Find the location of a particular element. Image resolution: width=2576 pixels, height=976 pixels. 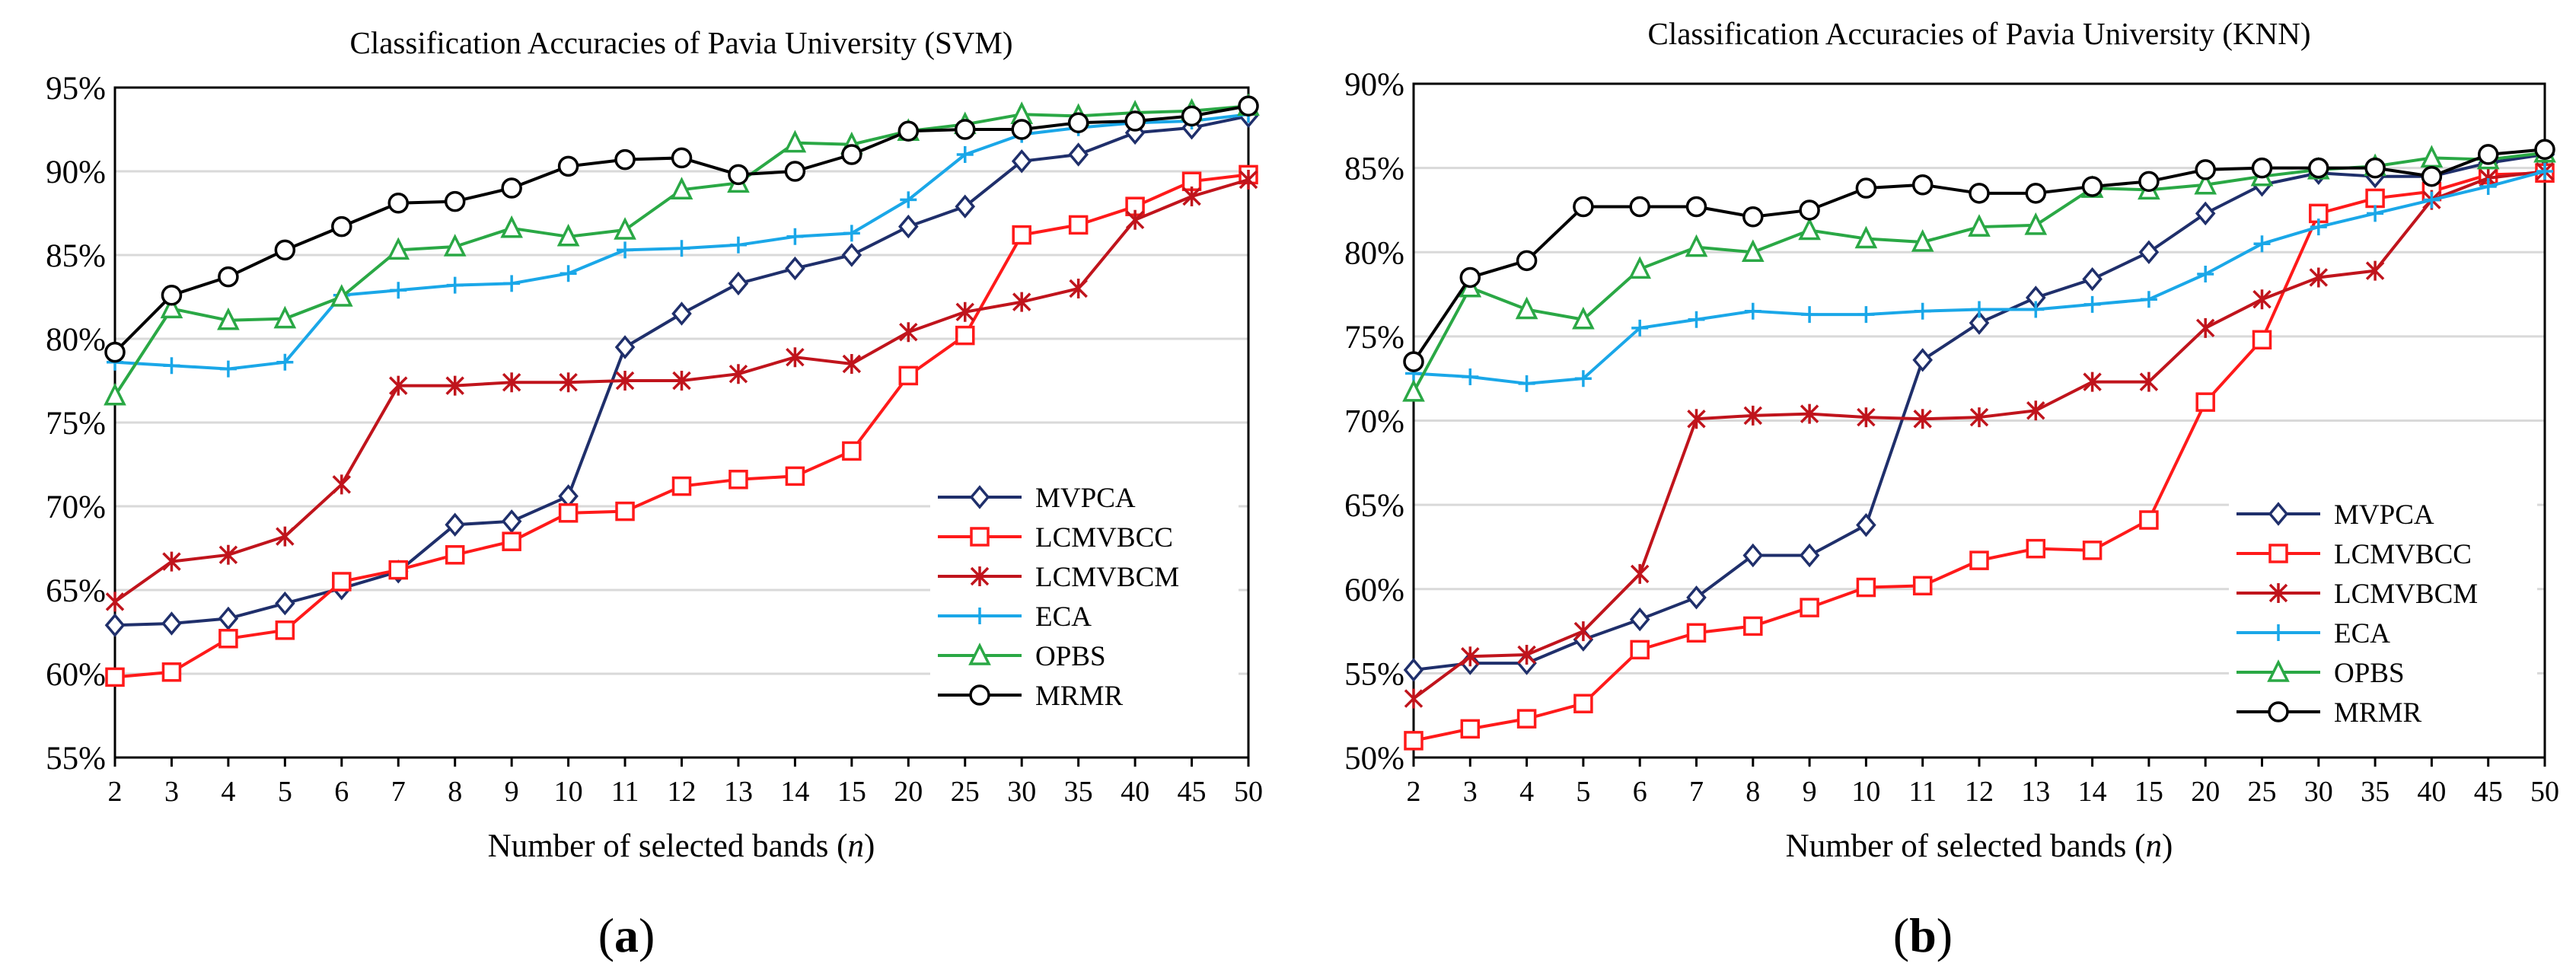

legend-entry-lcmvbcm: LCMVBCM is located at coordinates (1107, 577).